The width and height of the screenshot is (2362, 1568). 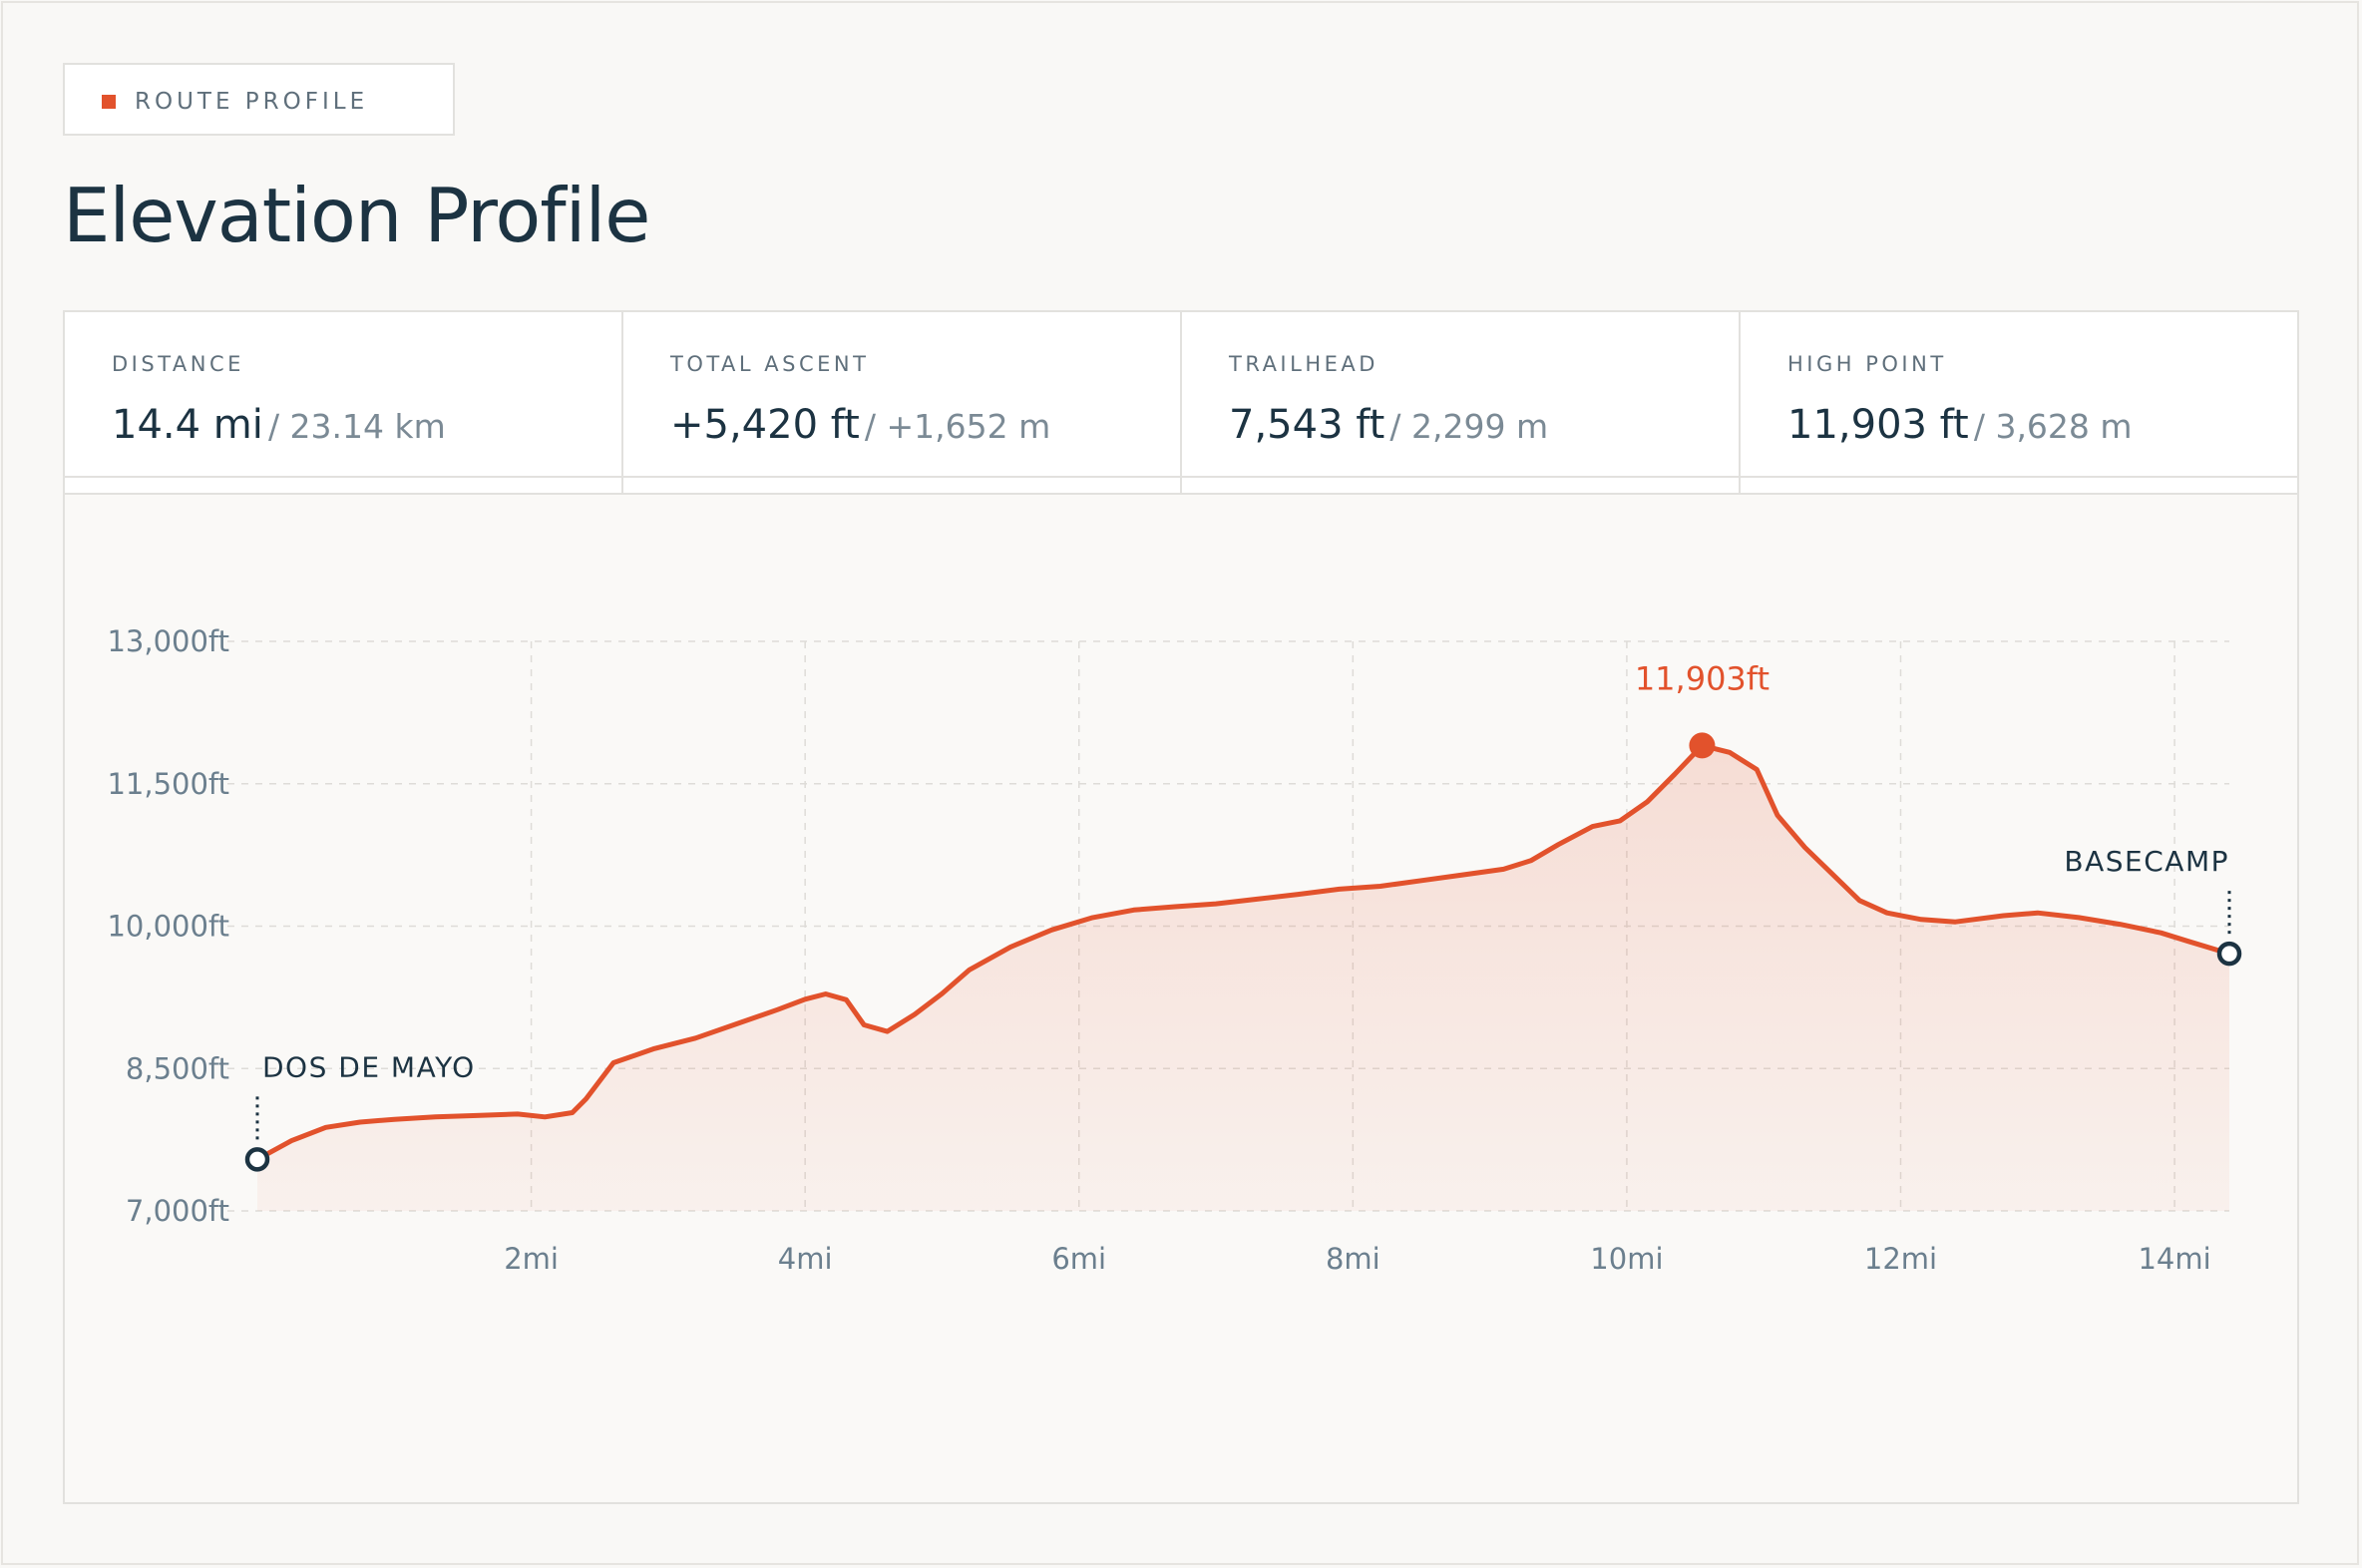 What do you see at coordinates (765, 425) in the screenshot?
I see `stat-value: +5,420 ft` at bounding box center [765, 425].